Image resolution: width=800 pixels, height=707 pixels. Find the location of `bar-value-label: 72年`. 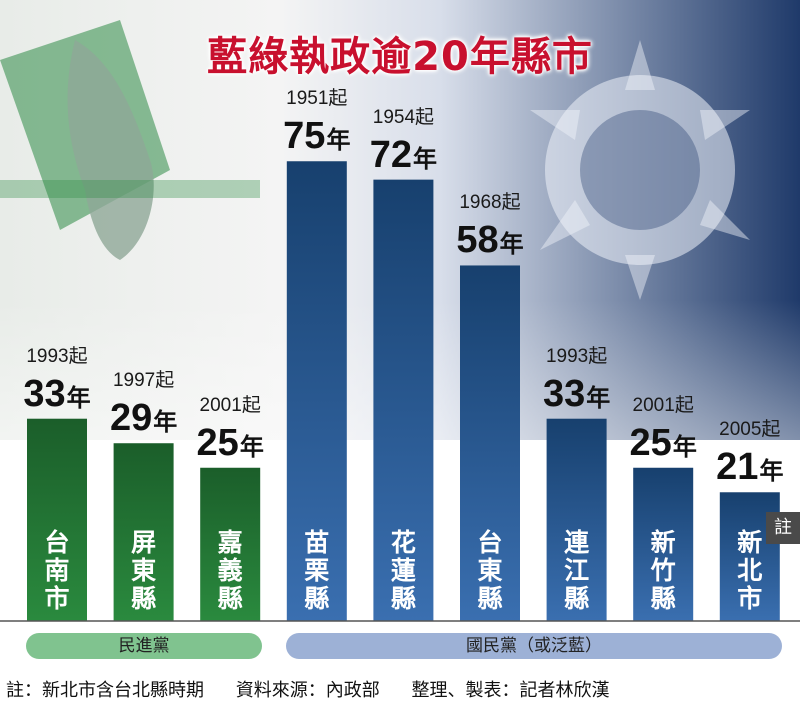

bar-value-label: 72年 is located at coordinates (403, 154).